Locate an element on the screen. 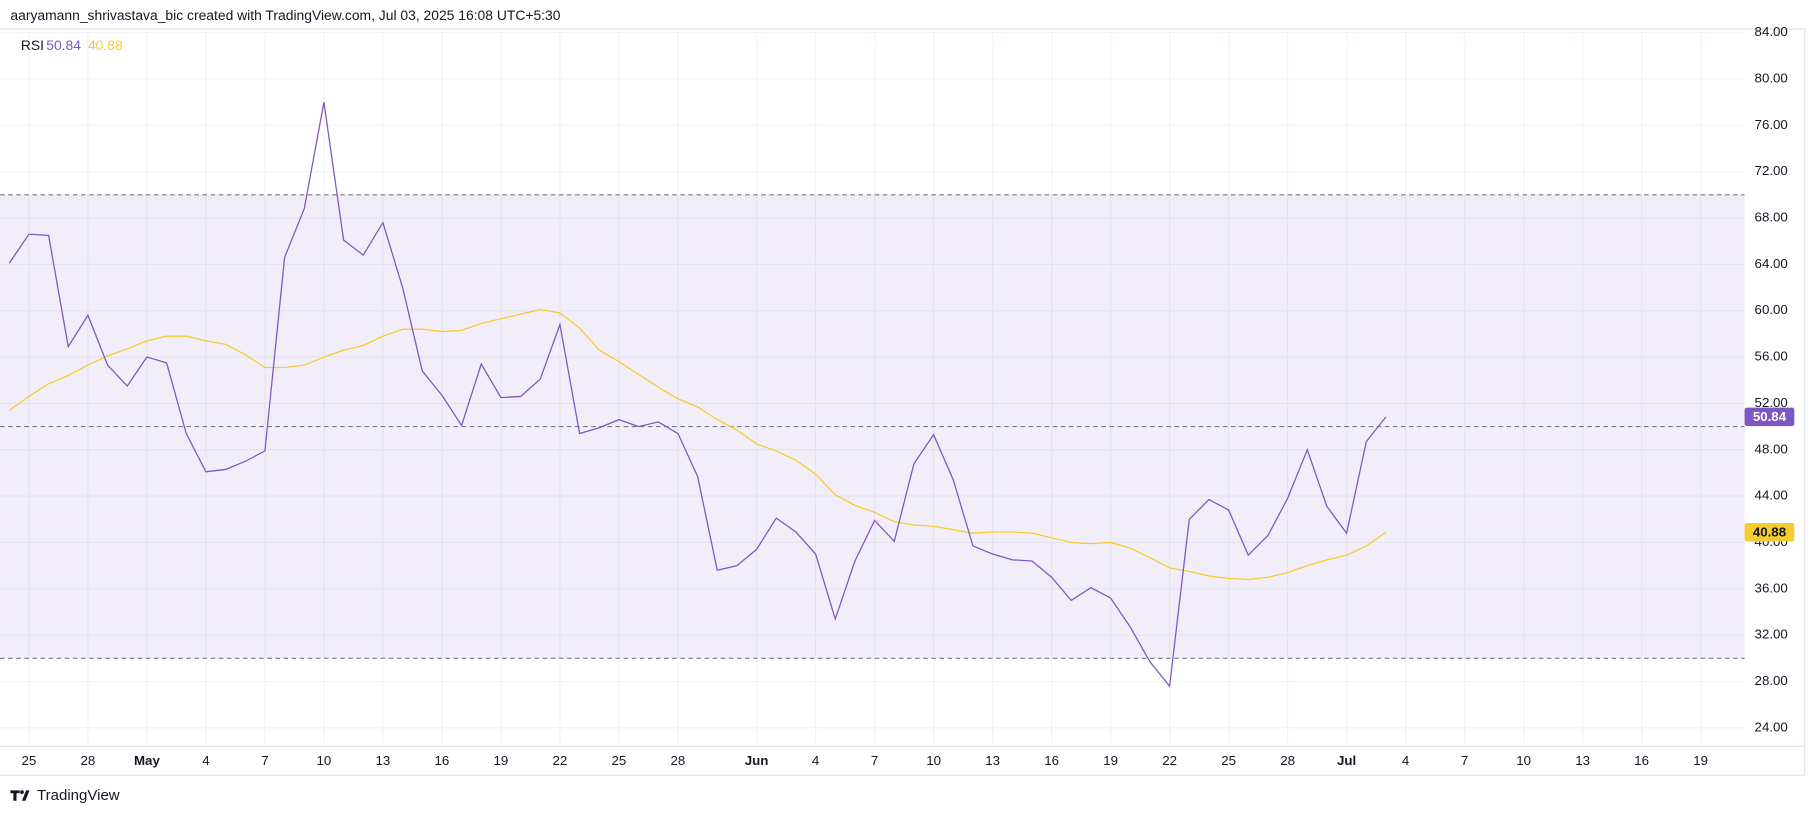 Image resolution: width=1814 pixels, height=816 pixels. y-tick-label: 68.00 is located at coordinates (1771, 217).